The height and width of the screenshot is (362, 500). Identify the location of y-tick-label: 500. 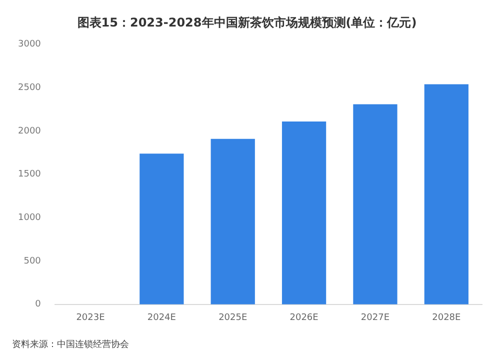
(33, 261).